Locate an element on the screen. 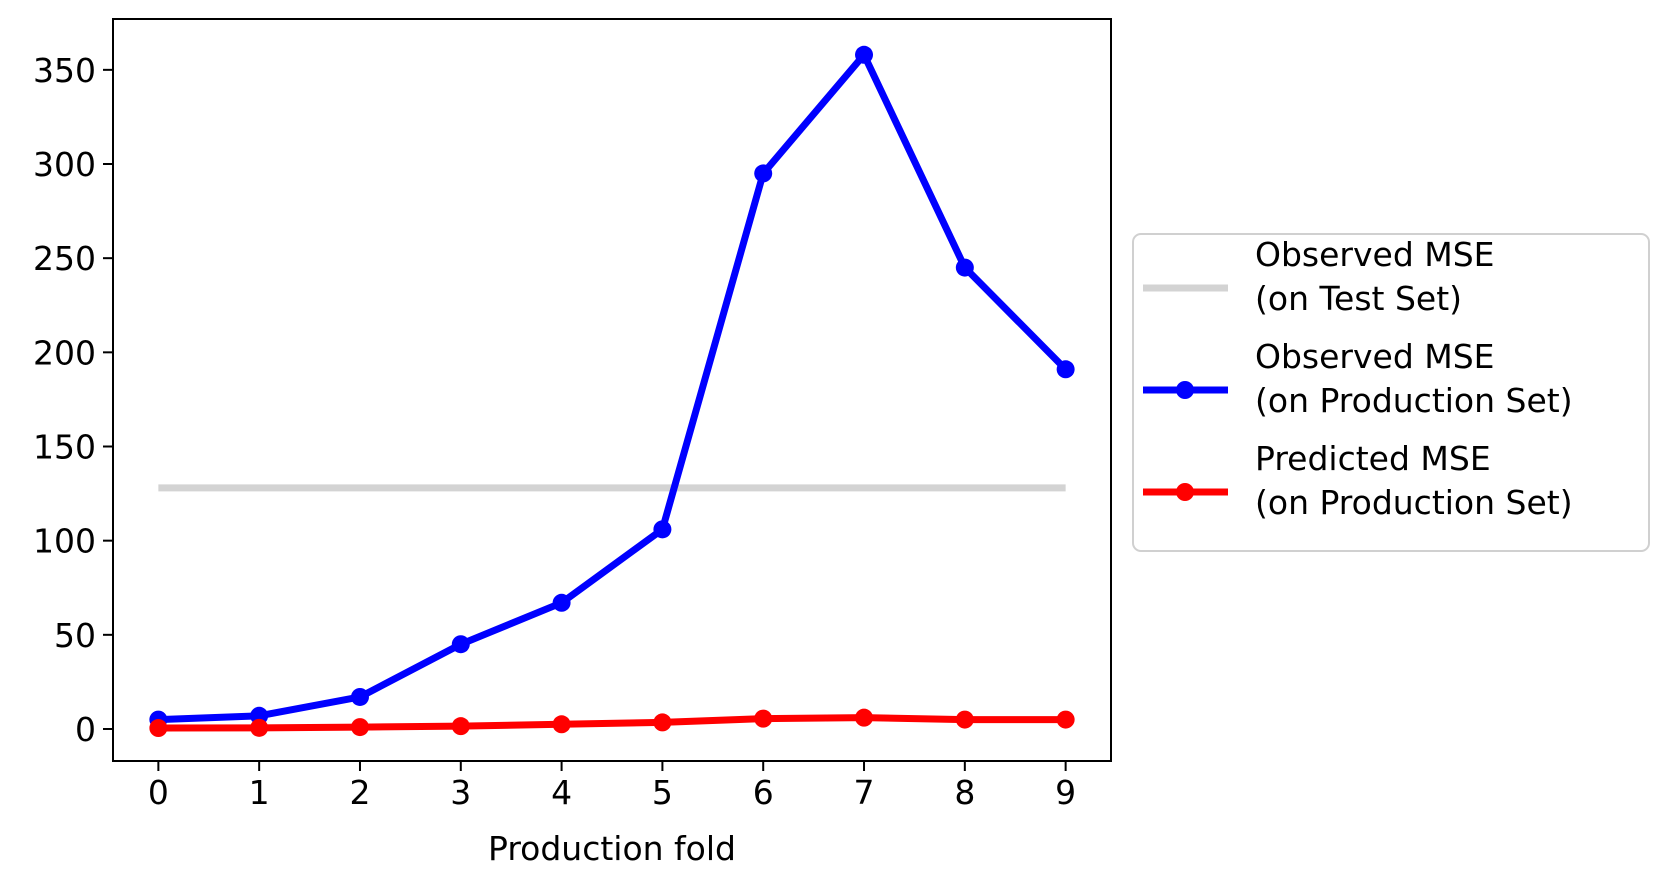  y-tick-label: 50 is located at coordinates (75, 635).